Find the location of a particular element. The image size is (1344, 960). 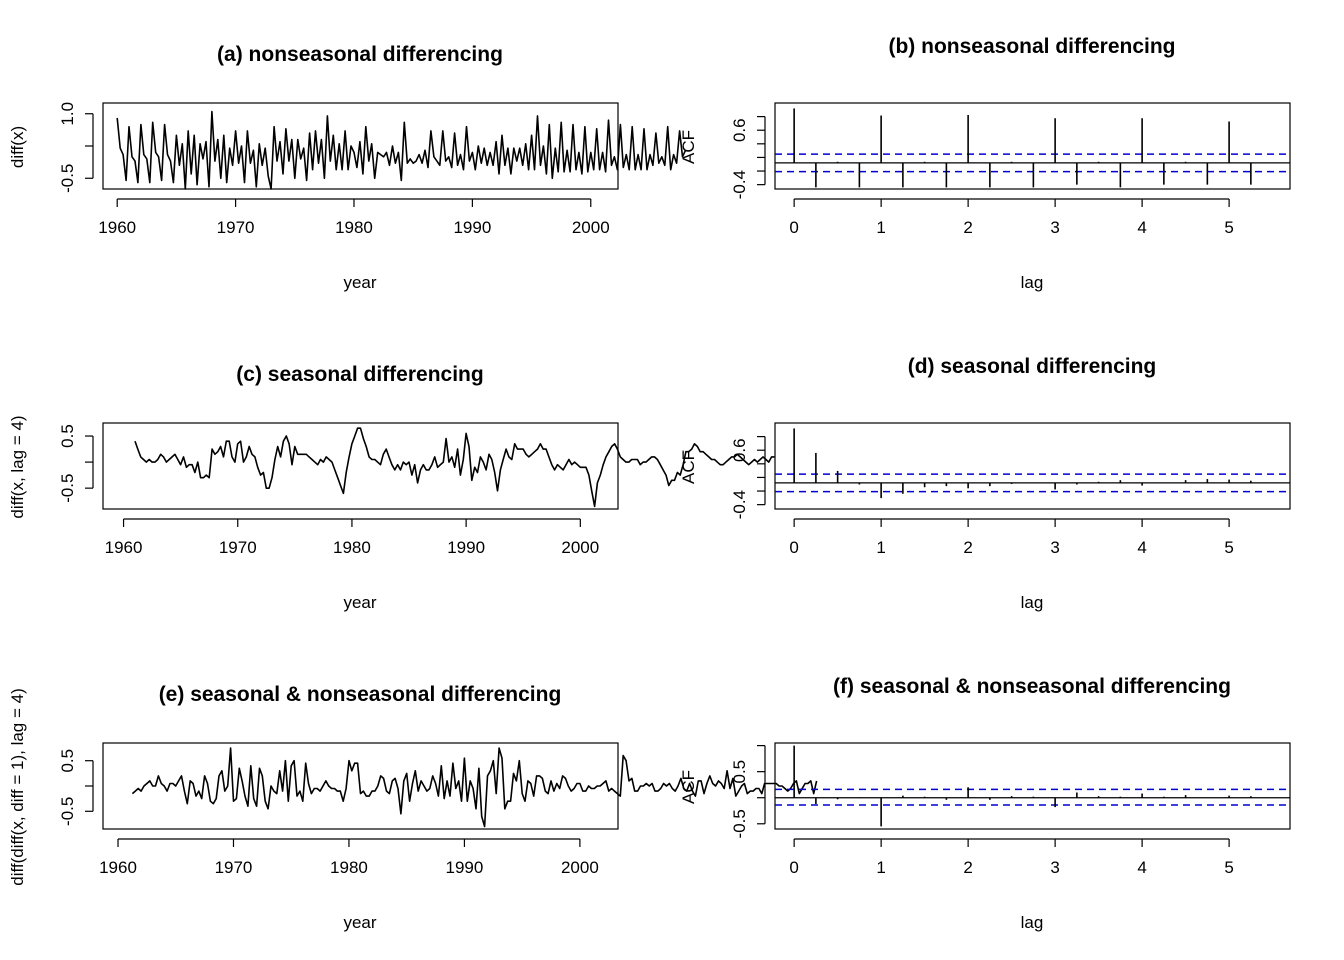

panel-d-y-tick-label: -0.4 is located at coordinates (739, 504).